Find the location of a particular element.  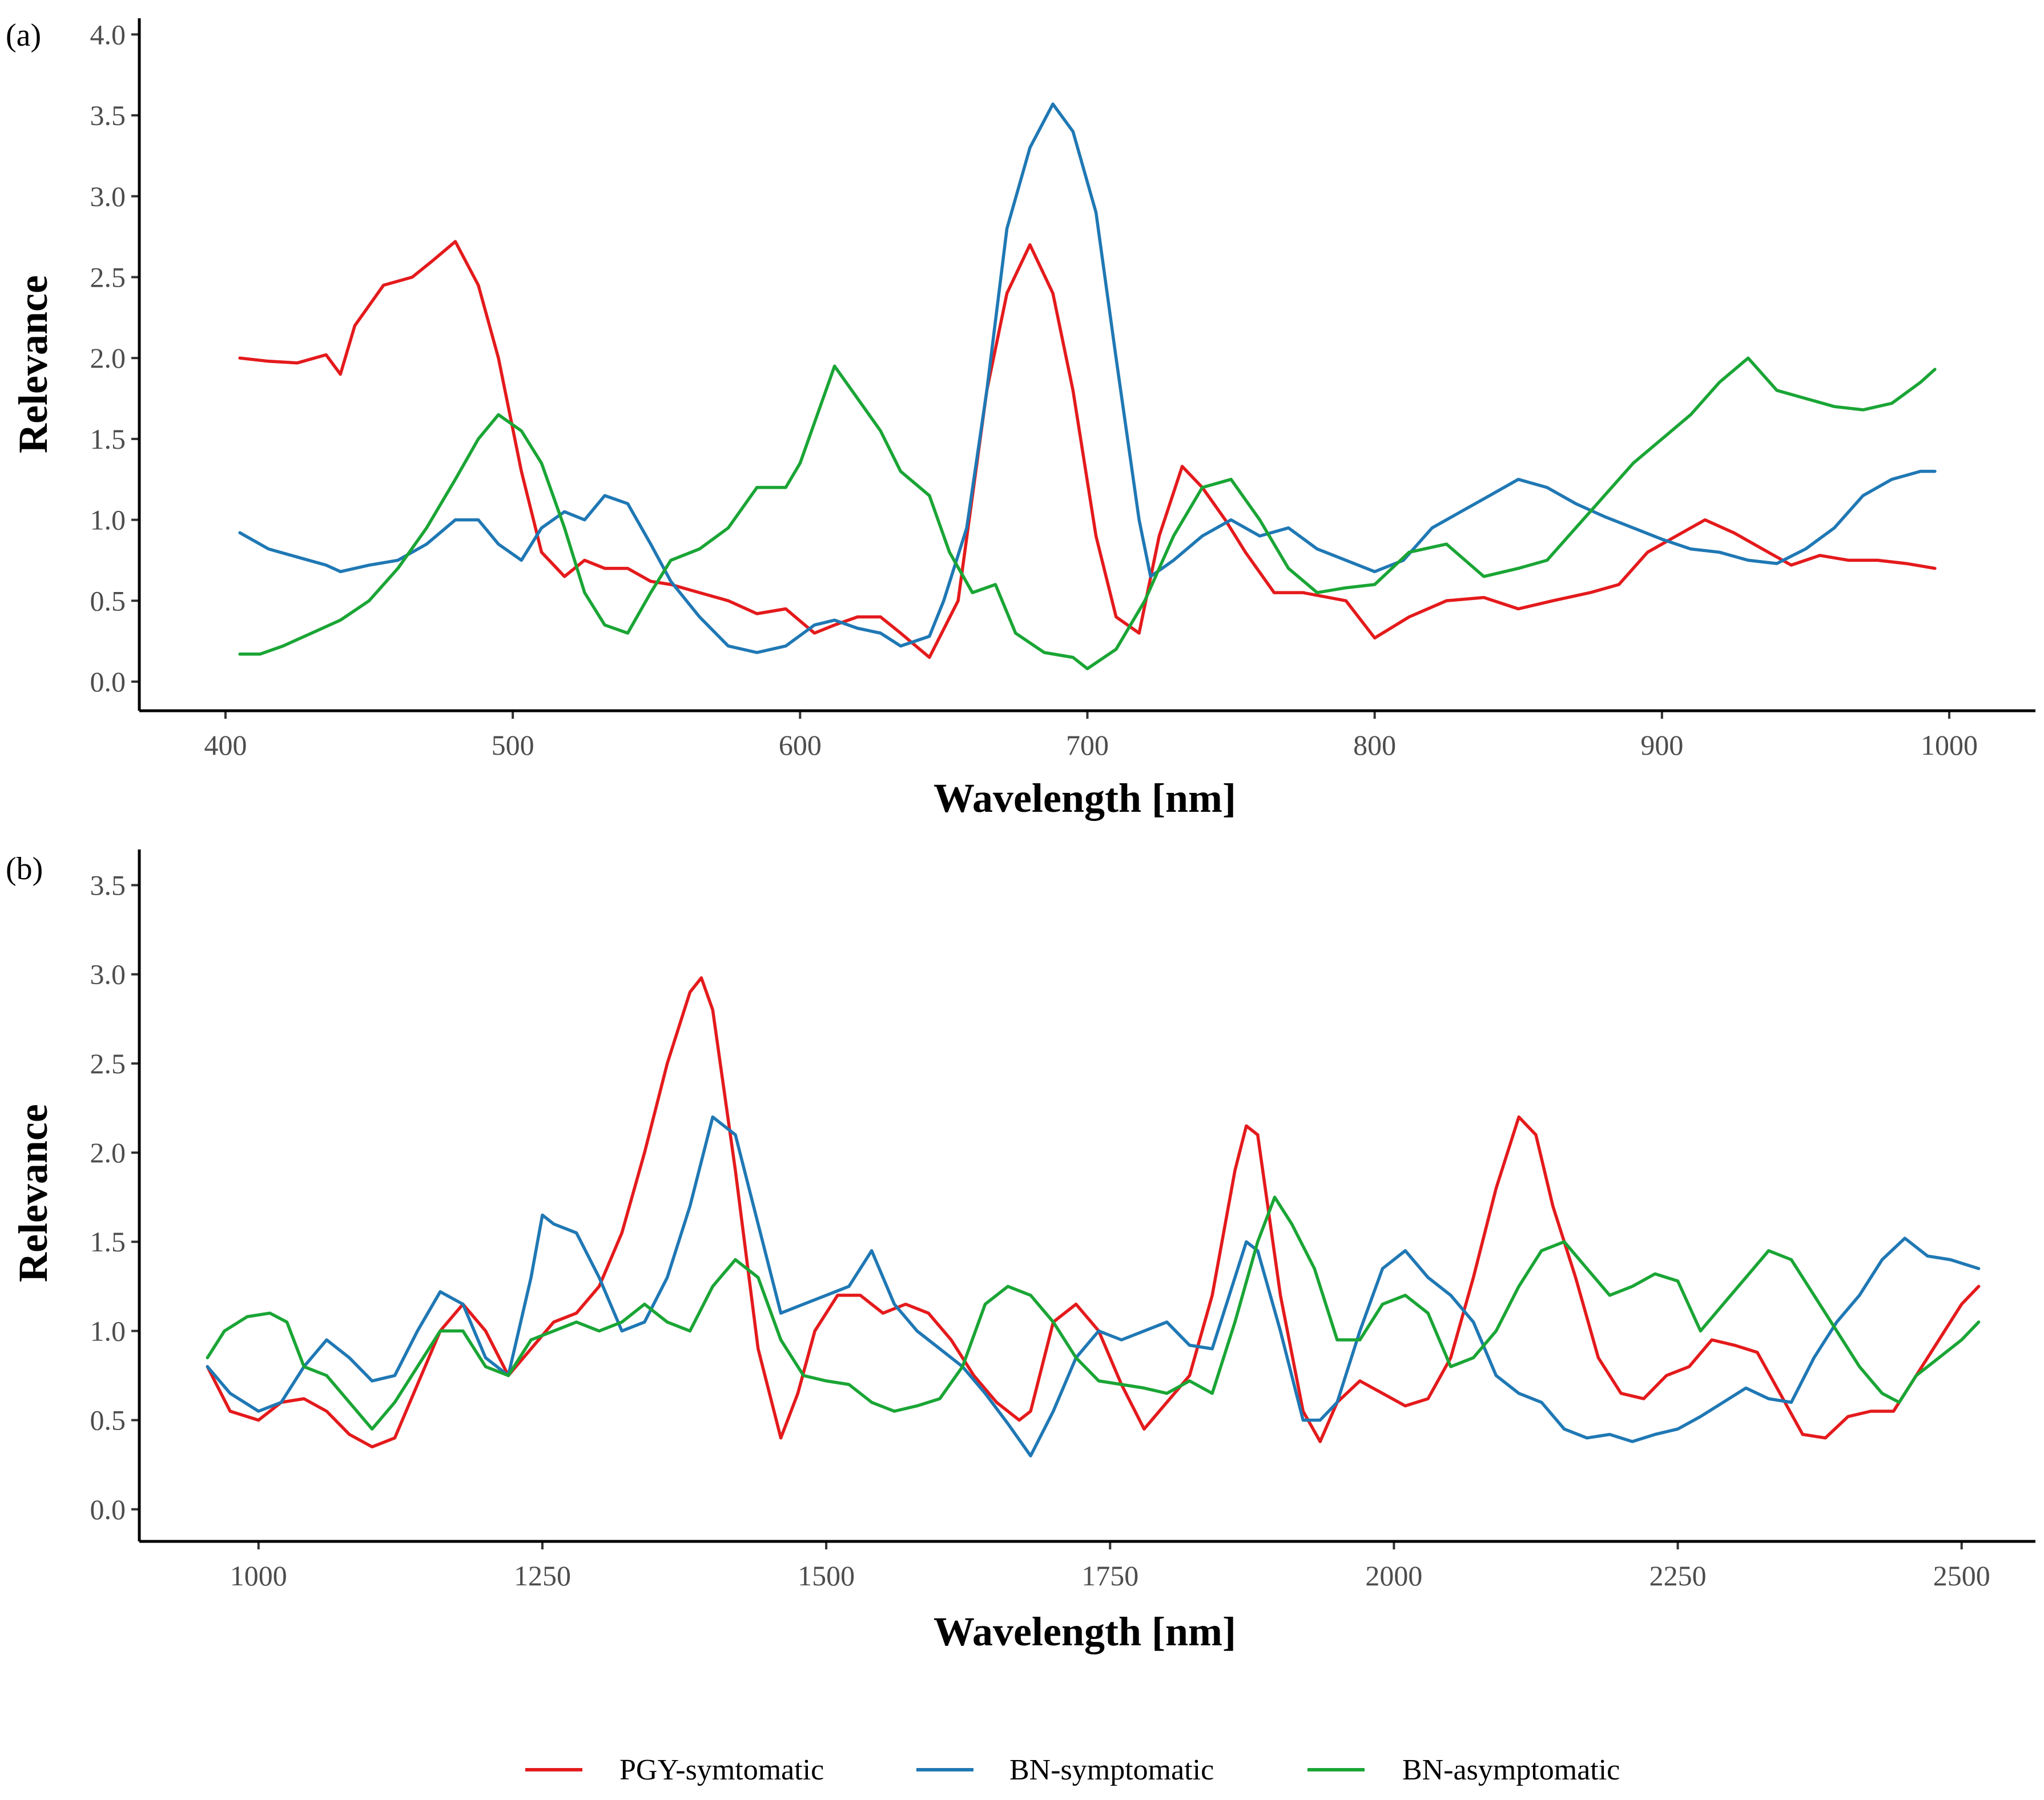

x-tick-label-b-6: 2500 is located at coordinates (1961, 1576).